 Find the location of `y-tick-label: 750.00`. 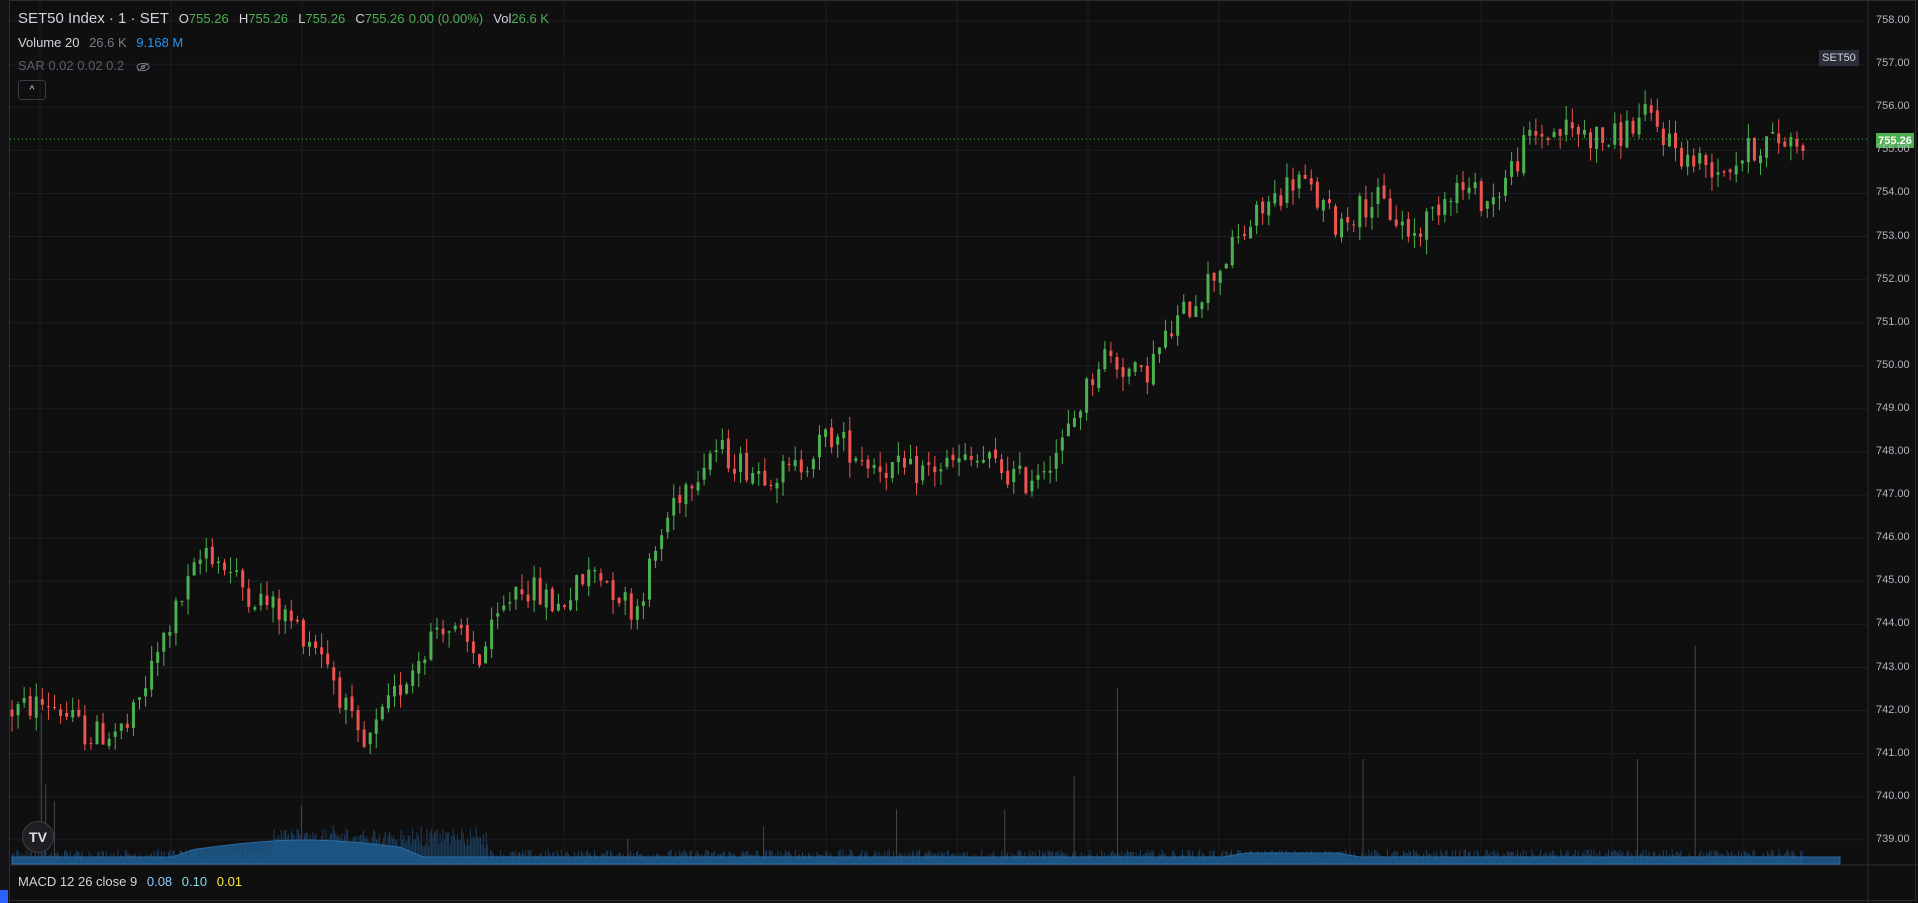

y-tick-label: 750.00 is located at coordinates (1893, 364).